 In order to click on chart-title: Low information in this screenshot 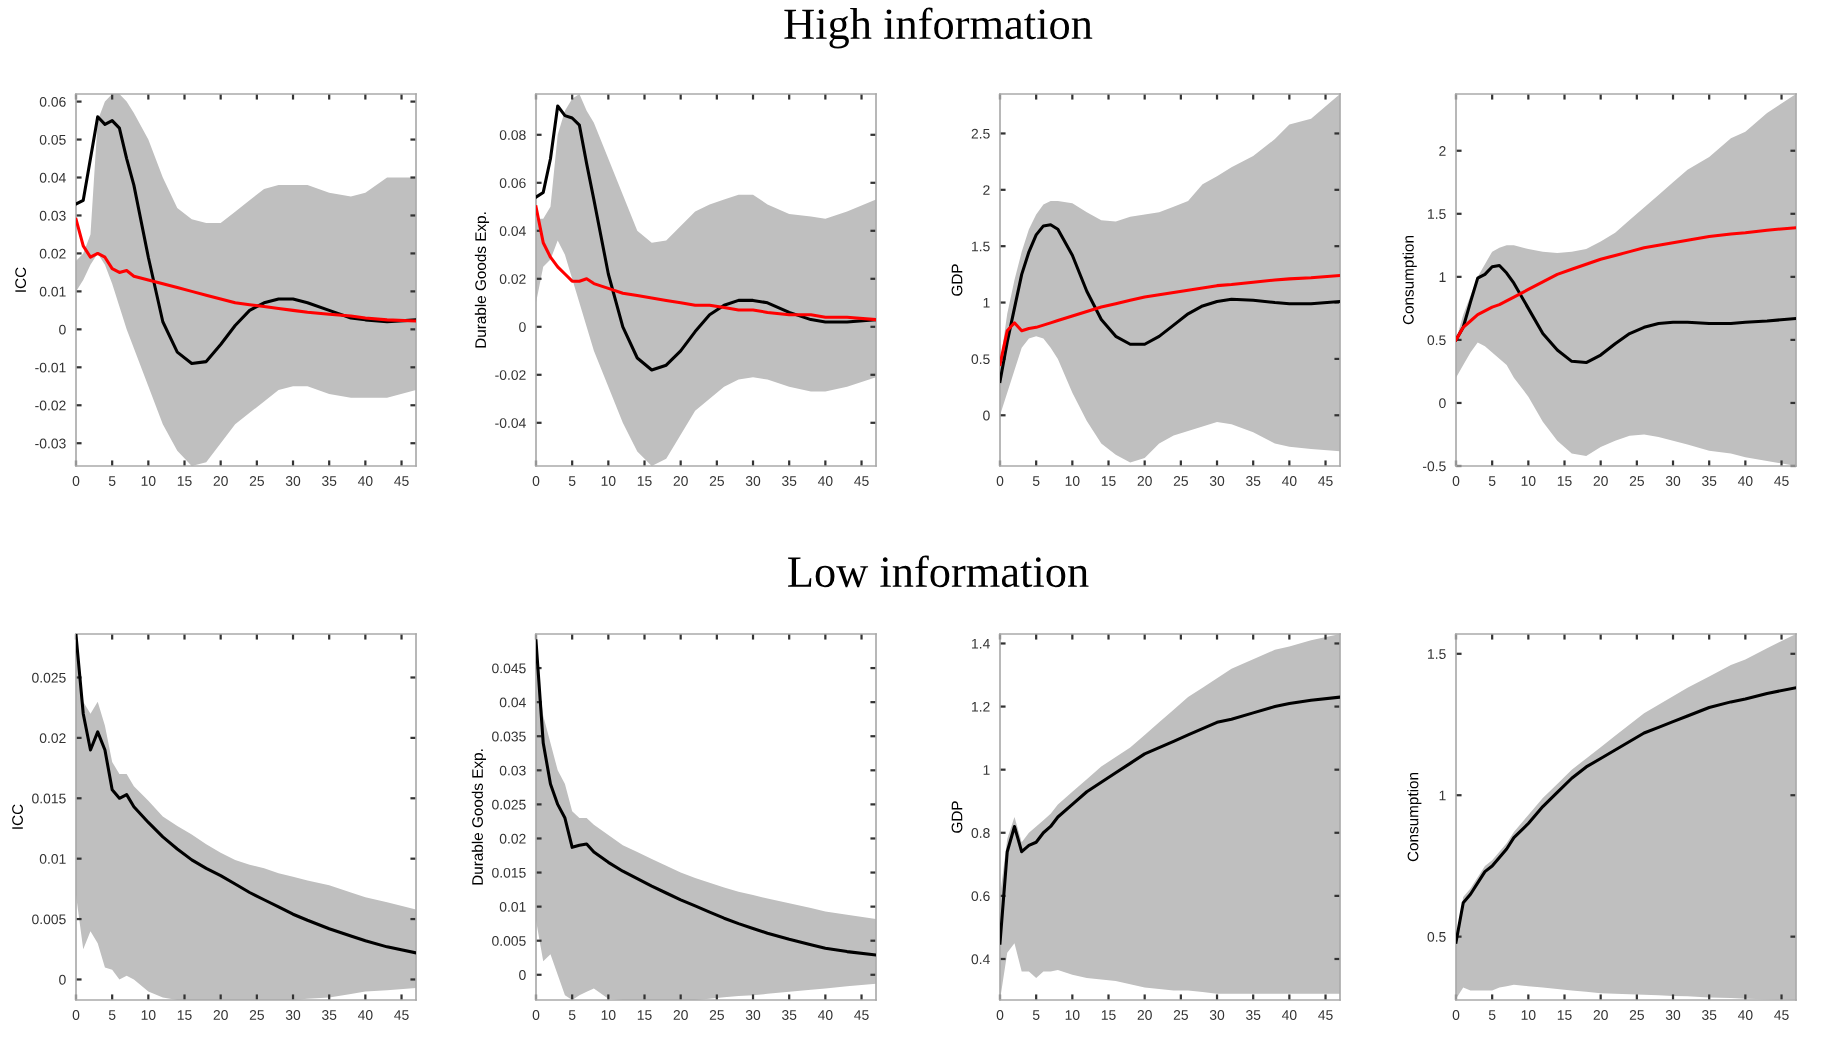, I will do `click(938, 571)`.